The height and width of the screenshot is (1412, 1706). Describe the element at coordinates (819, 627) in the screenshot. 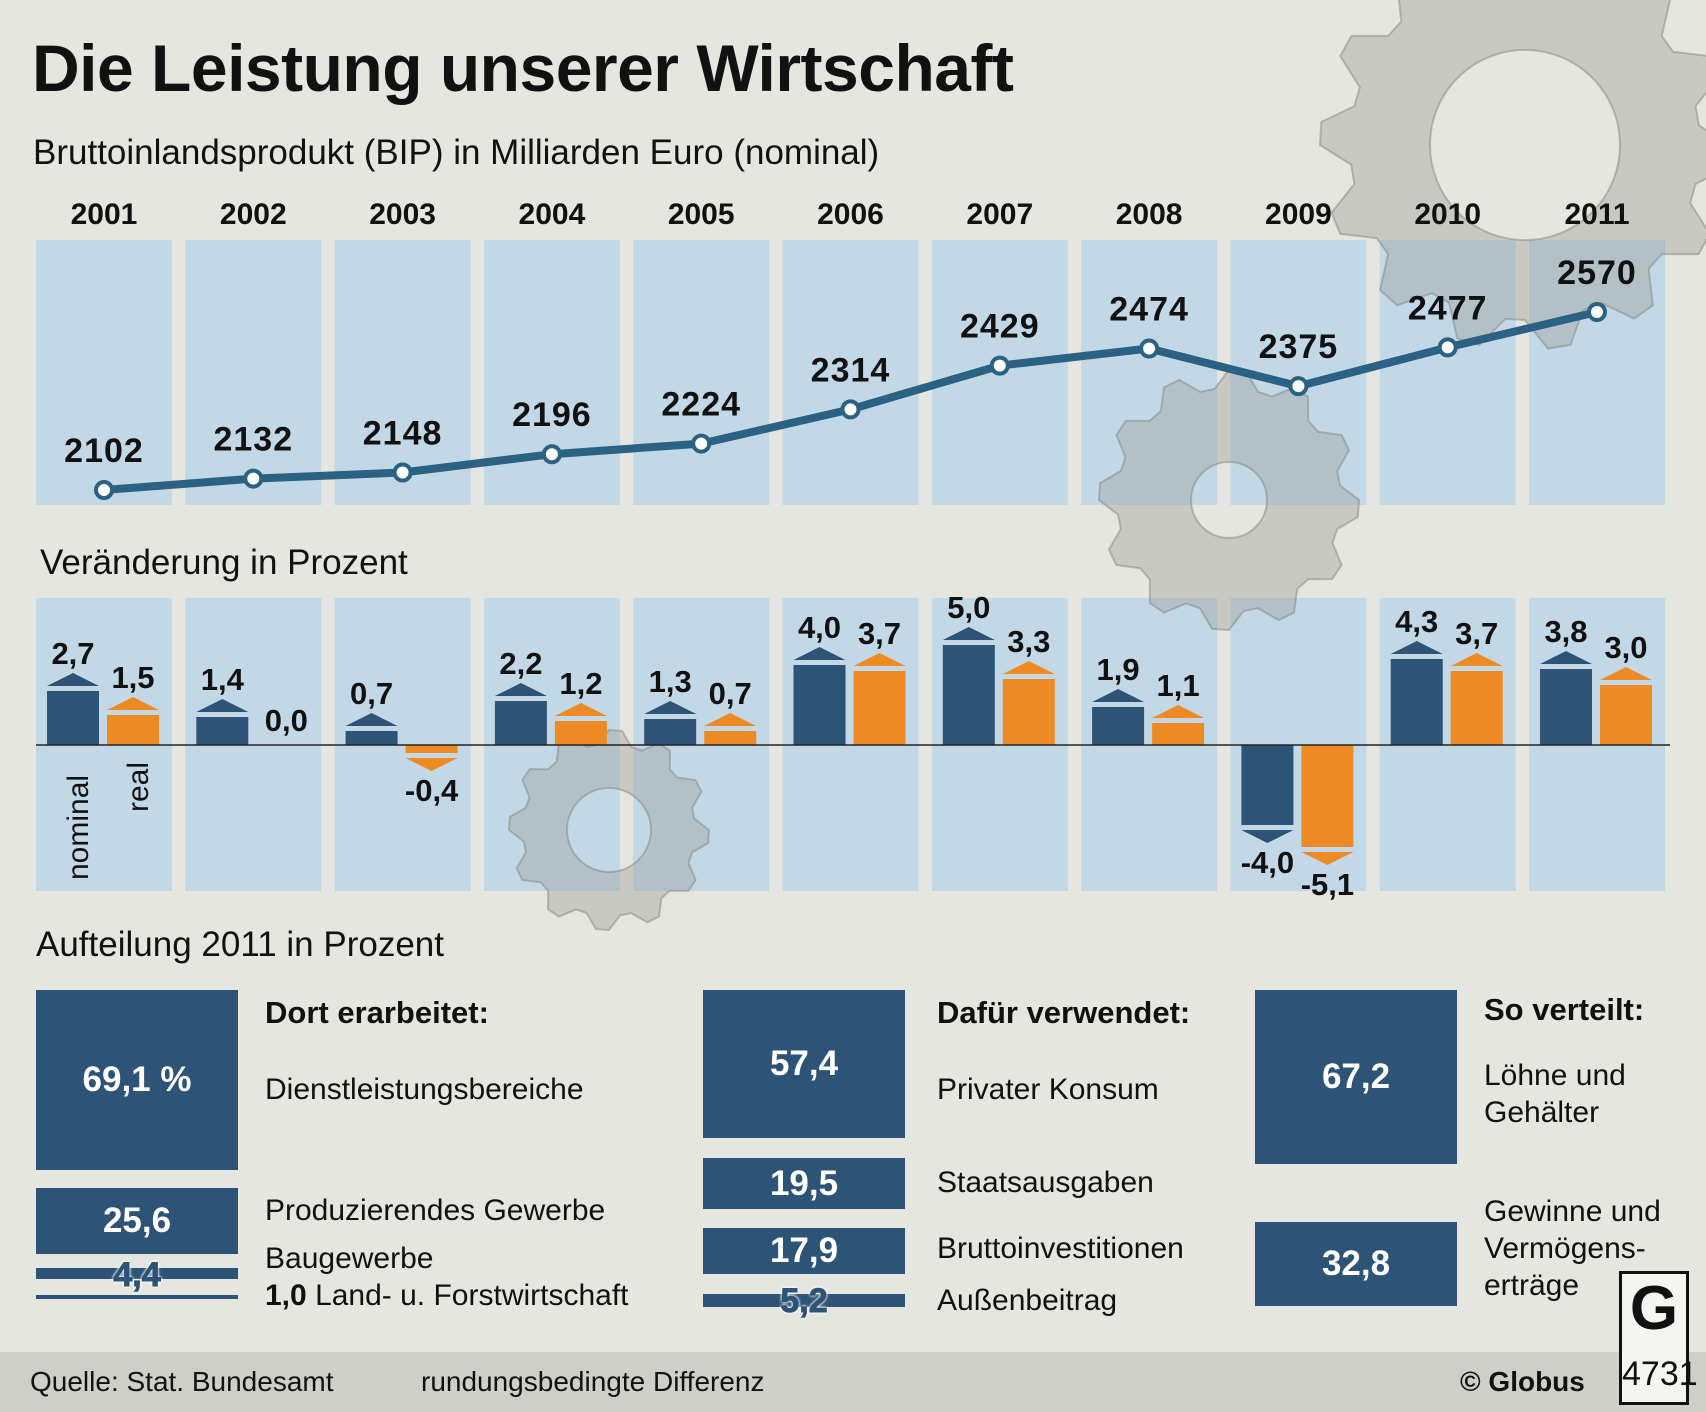

I see `change-value-label: 4,0` at that location.